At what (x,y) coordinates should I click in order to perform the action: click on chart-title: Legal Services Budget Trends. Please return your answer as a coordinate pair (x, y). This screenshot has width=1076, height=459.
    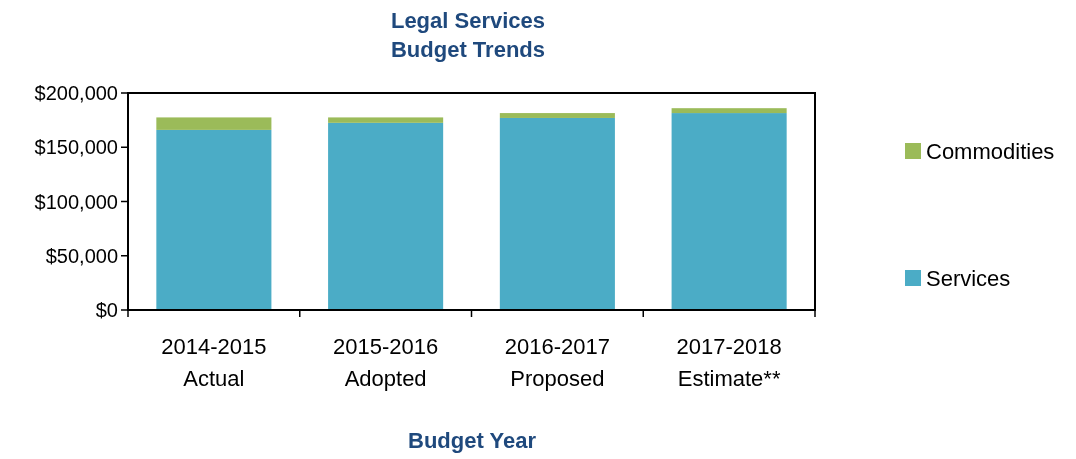
    Looking at the image, I should click on (468, 35).